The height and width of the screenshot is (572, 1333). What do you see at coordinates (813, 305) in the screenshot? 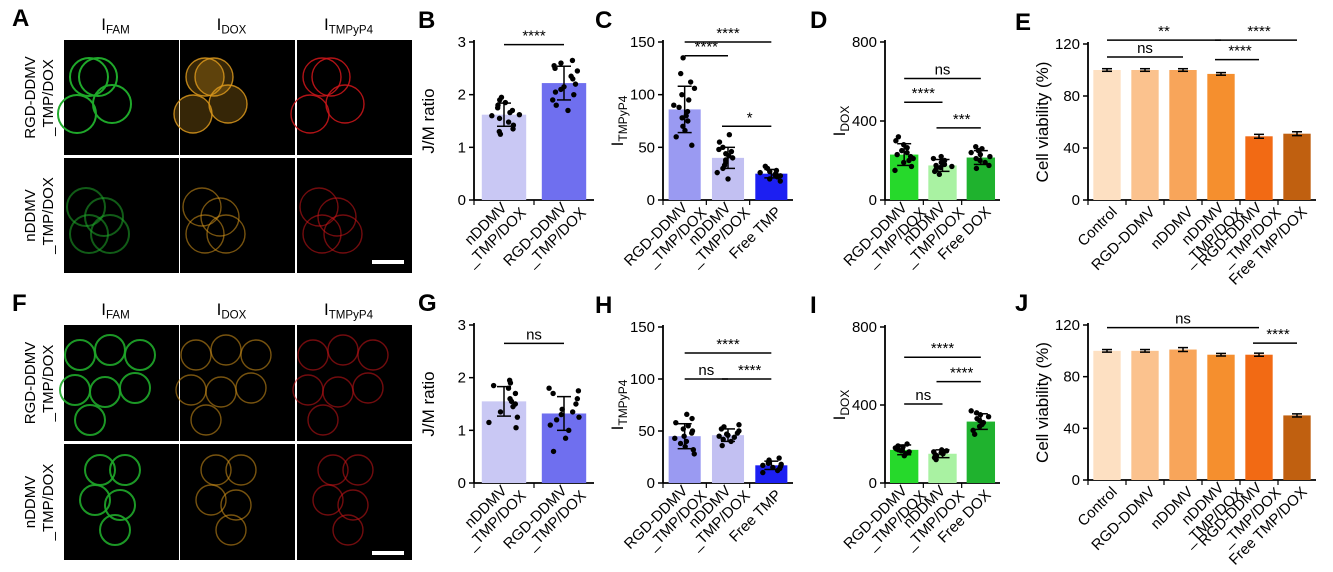
I see `panel-letter: I` at bounding box center [813, 305].